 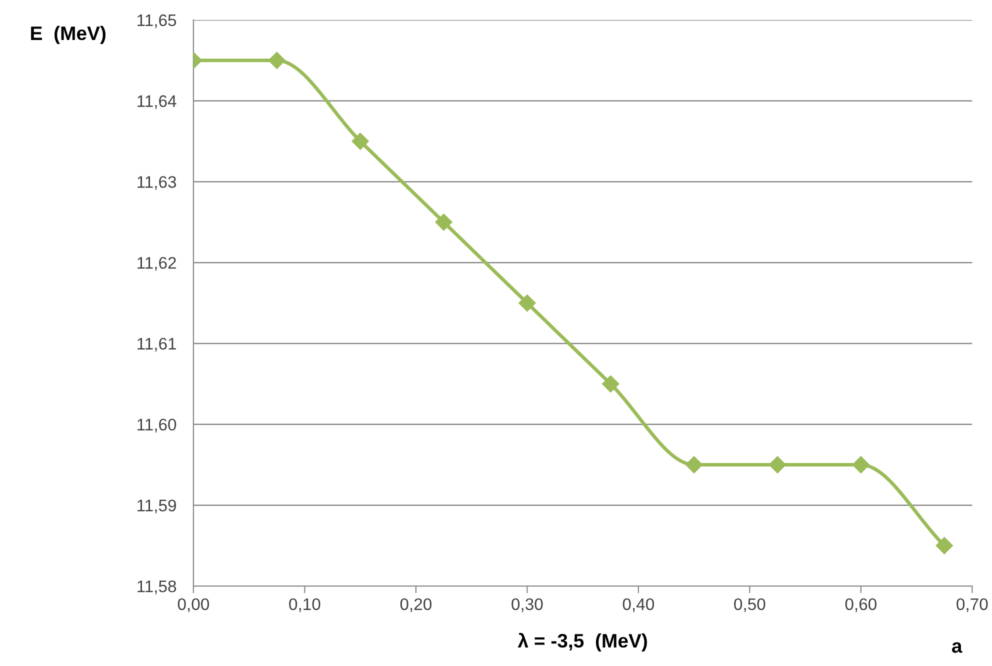 I want to click on y-tick-label: 11,59, so click(x=157, y=507).